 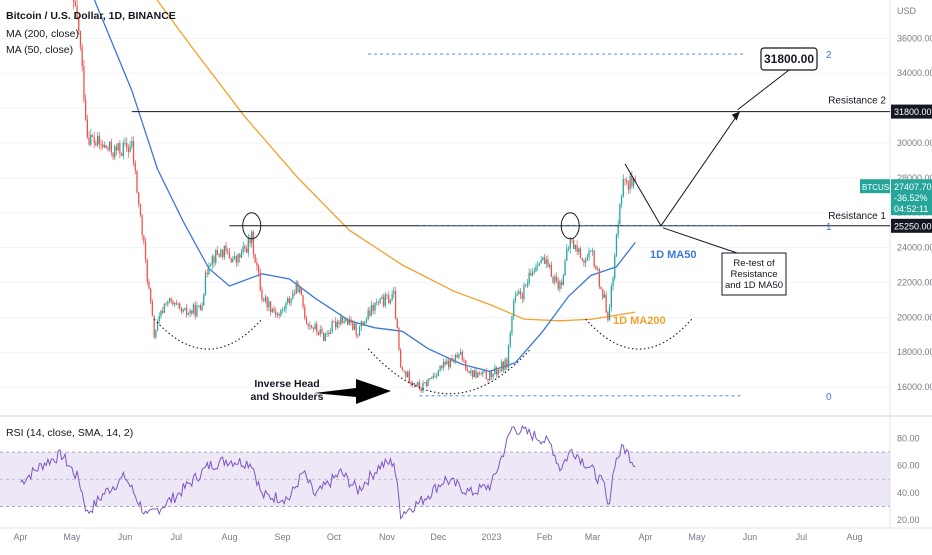 What do you see at coordinates (857, 101) in the screenshot?
I see `resistance-2-label: Resistance 2` at bounding box center [857, 101].